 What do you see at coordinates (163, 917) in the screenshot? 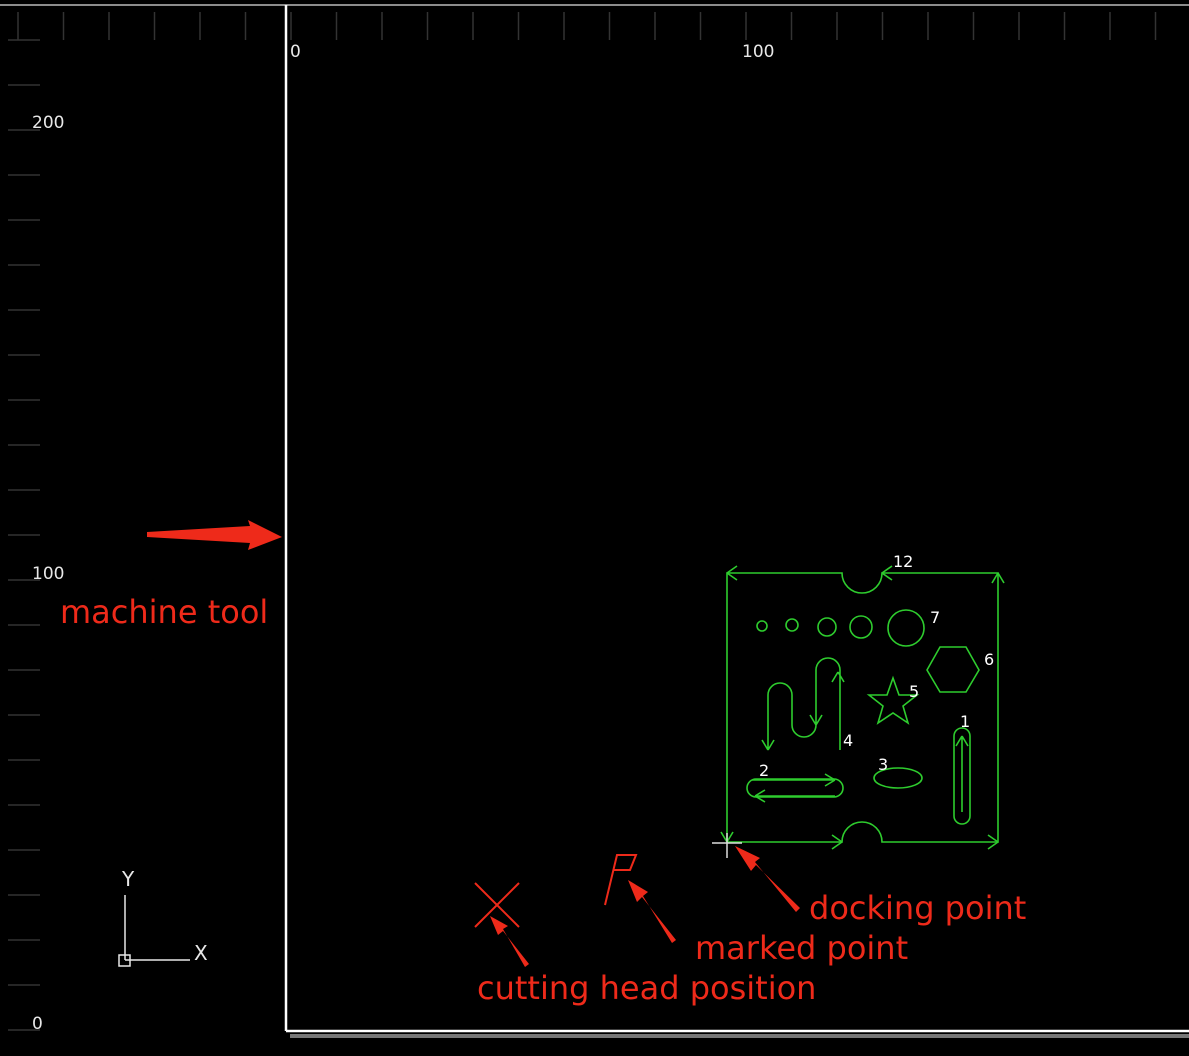
I see `axis-icon: Y X` at bounding box center [163, 917].